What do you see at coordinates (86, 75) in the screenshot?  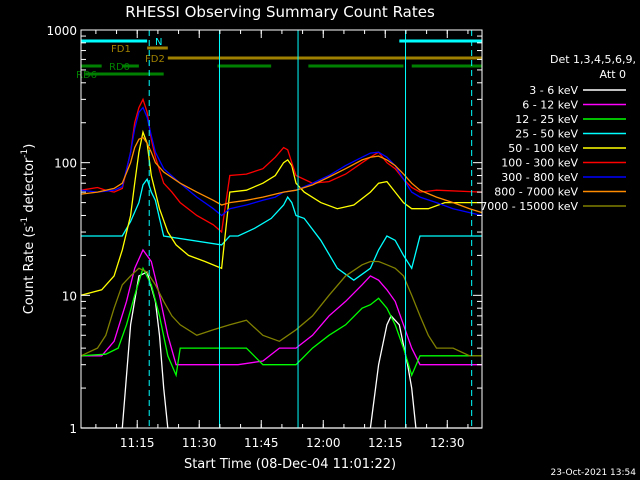 I see `flag-label-rd6: RD6` at bounding box center [86, 75].